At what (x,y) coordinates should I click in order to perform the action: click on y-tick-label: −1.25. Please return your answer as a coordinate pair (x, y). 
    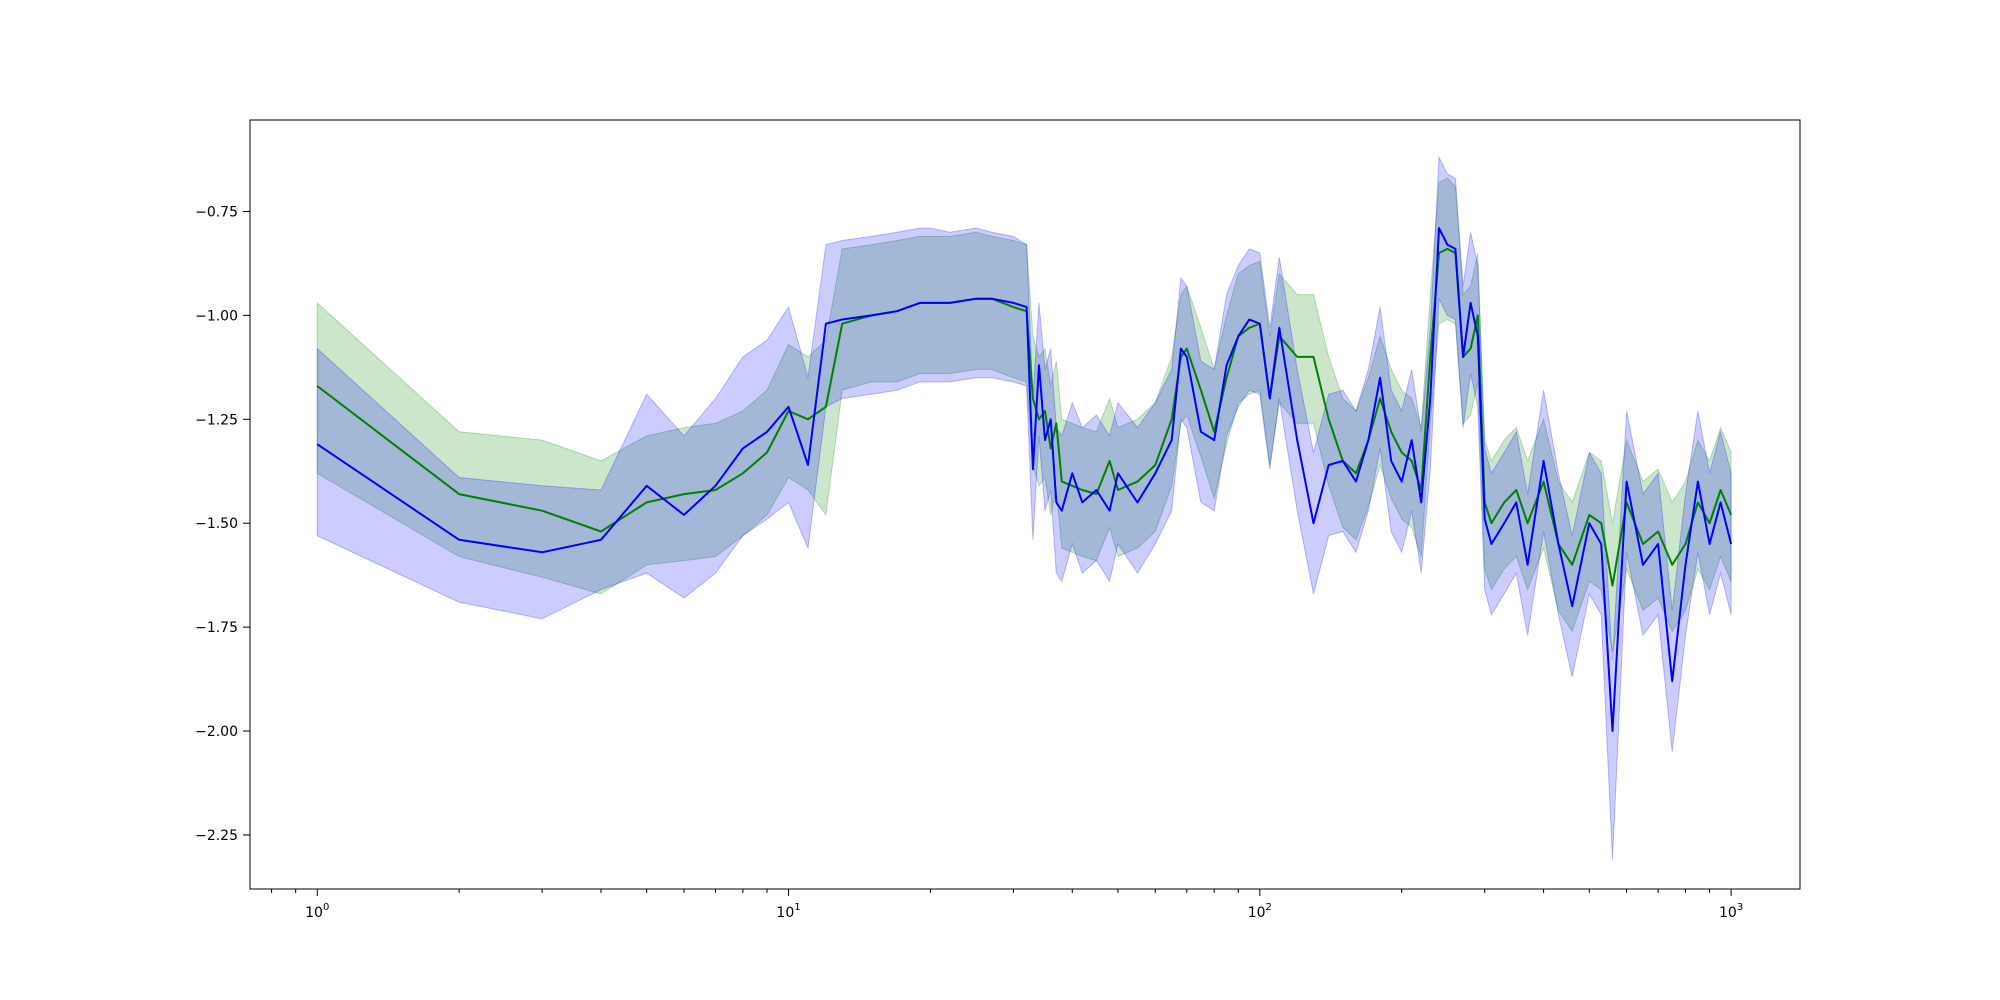
    Looking at the image, I should click on (216, 420).